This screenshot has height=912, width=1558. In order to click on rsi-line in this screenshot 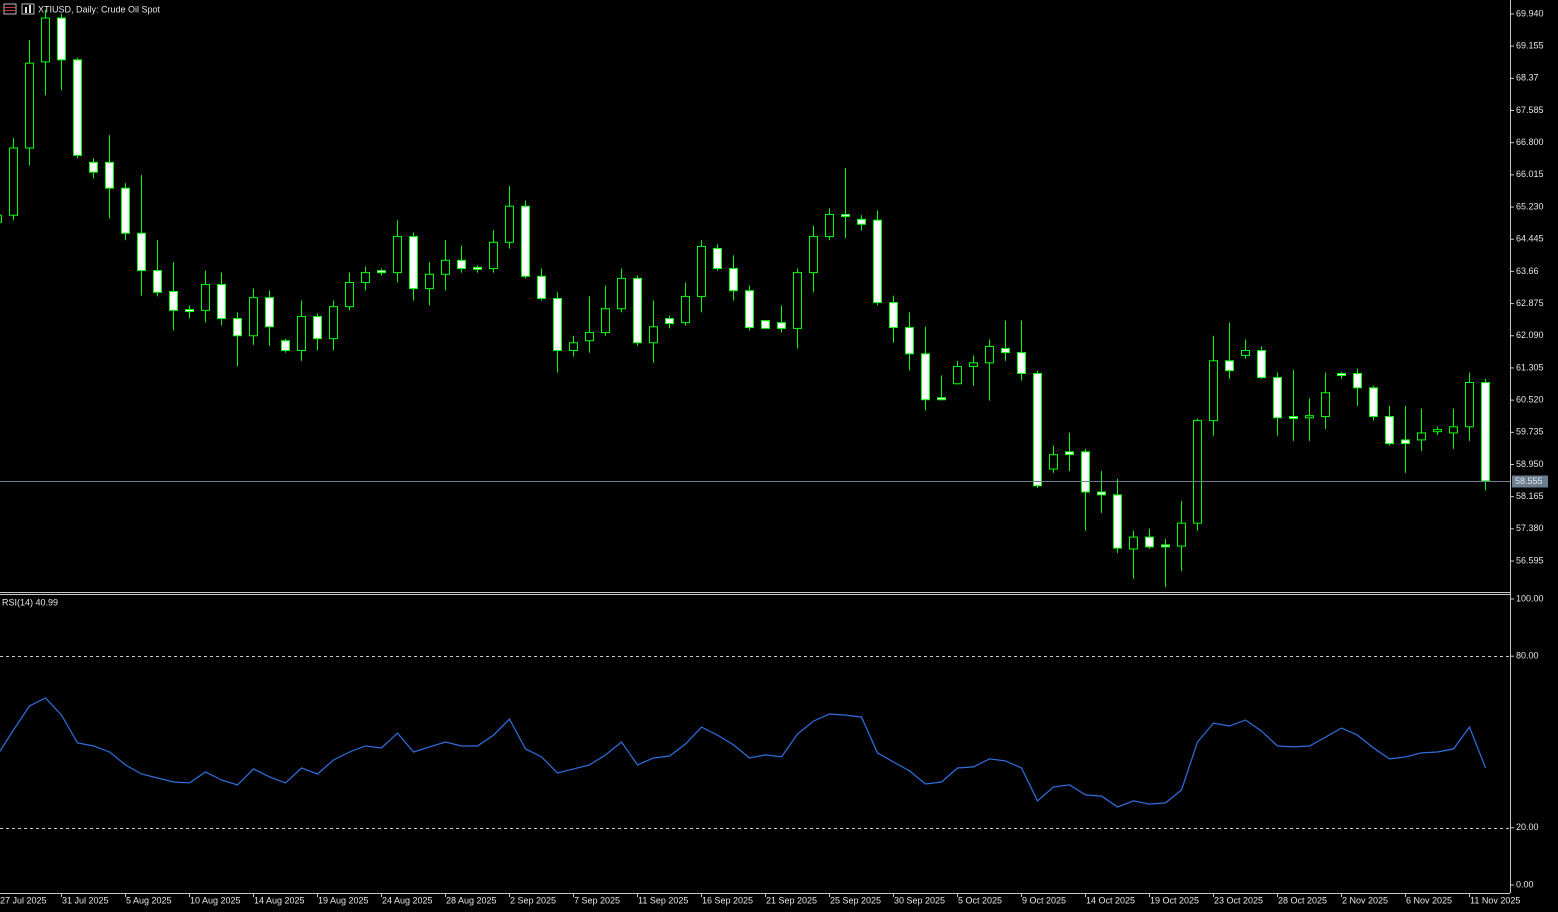, I will do `click(743, 752)`.